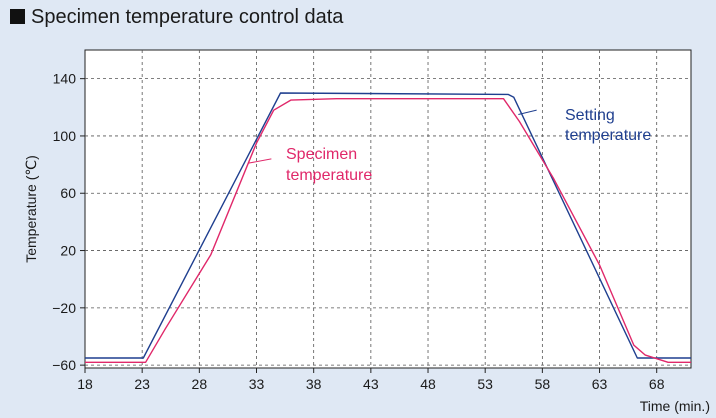 The image size is (716, 418). I want to click on x-tick-label: 28, so click(200, 384).